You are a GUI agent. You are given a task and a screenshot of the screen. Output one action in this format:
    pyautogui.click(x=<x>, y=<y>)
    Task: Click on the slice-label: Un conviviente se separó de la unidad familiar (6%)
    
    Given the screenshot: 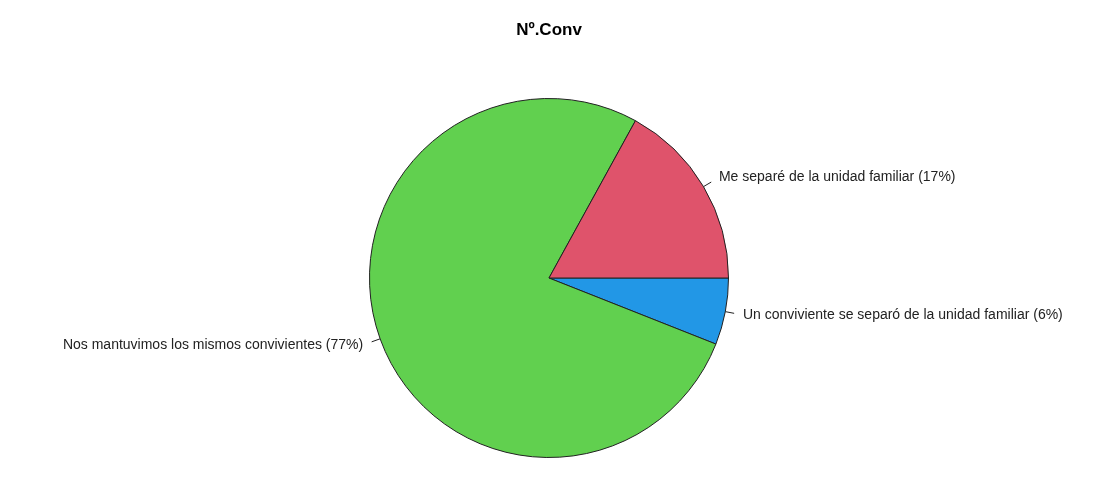 What is the action you would take?
    pyautogui.click(x=902, y=313)
    